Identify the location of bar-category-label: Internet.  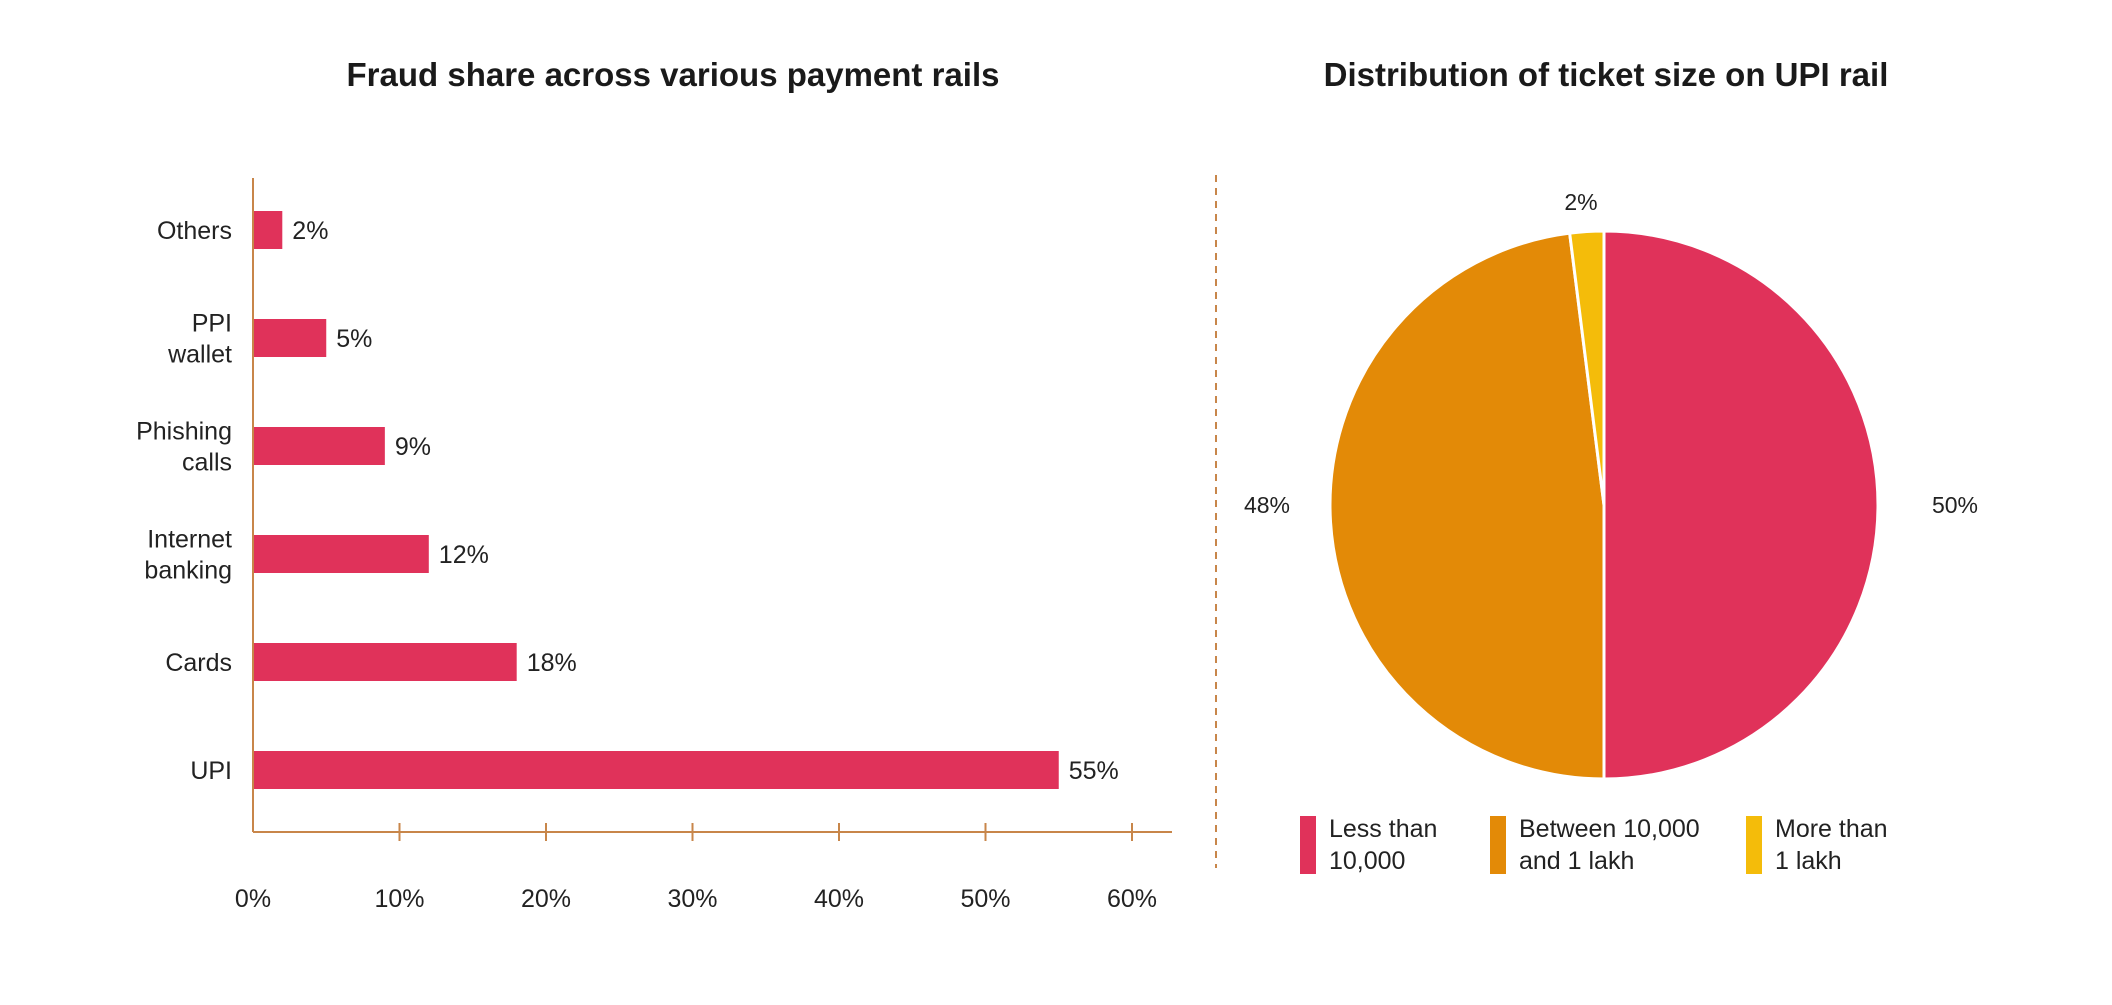
(189, 540).